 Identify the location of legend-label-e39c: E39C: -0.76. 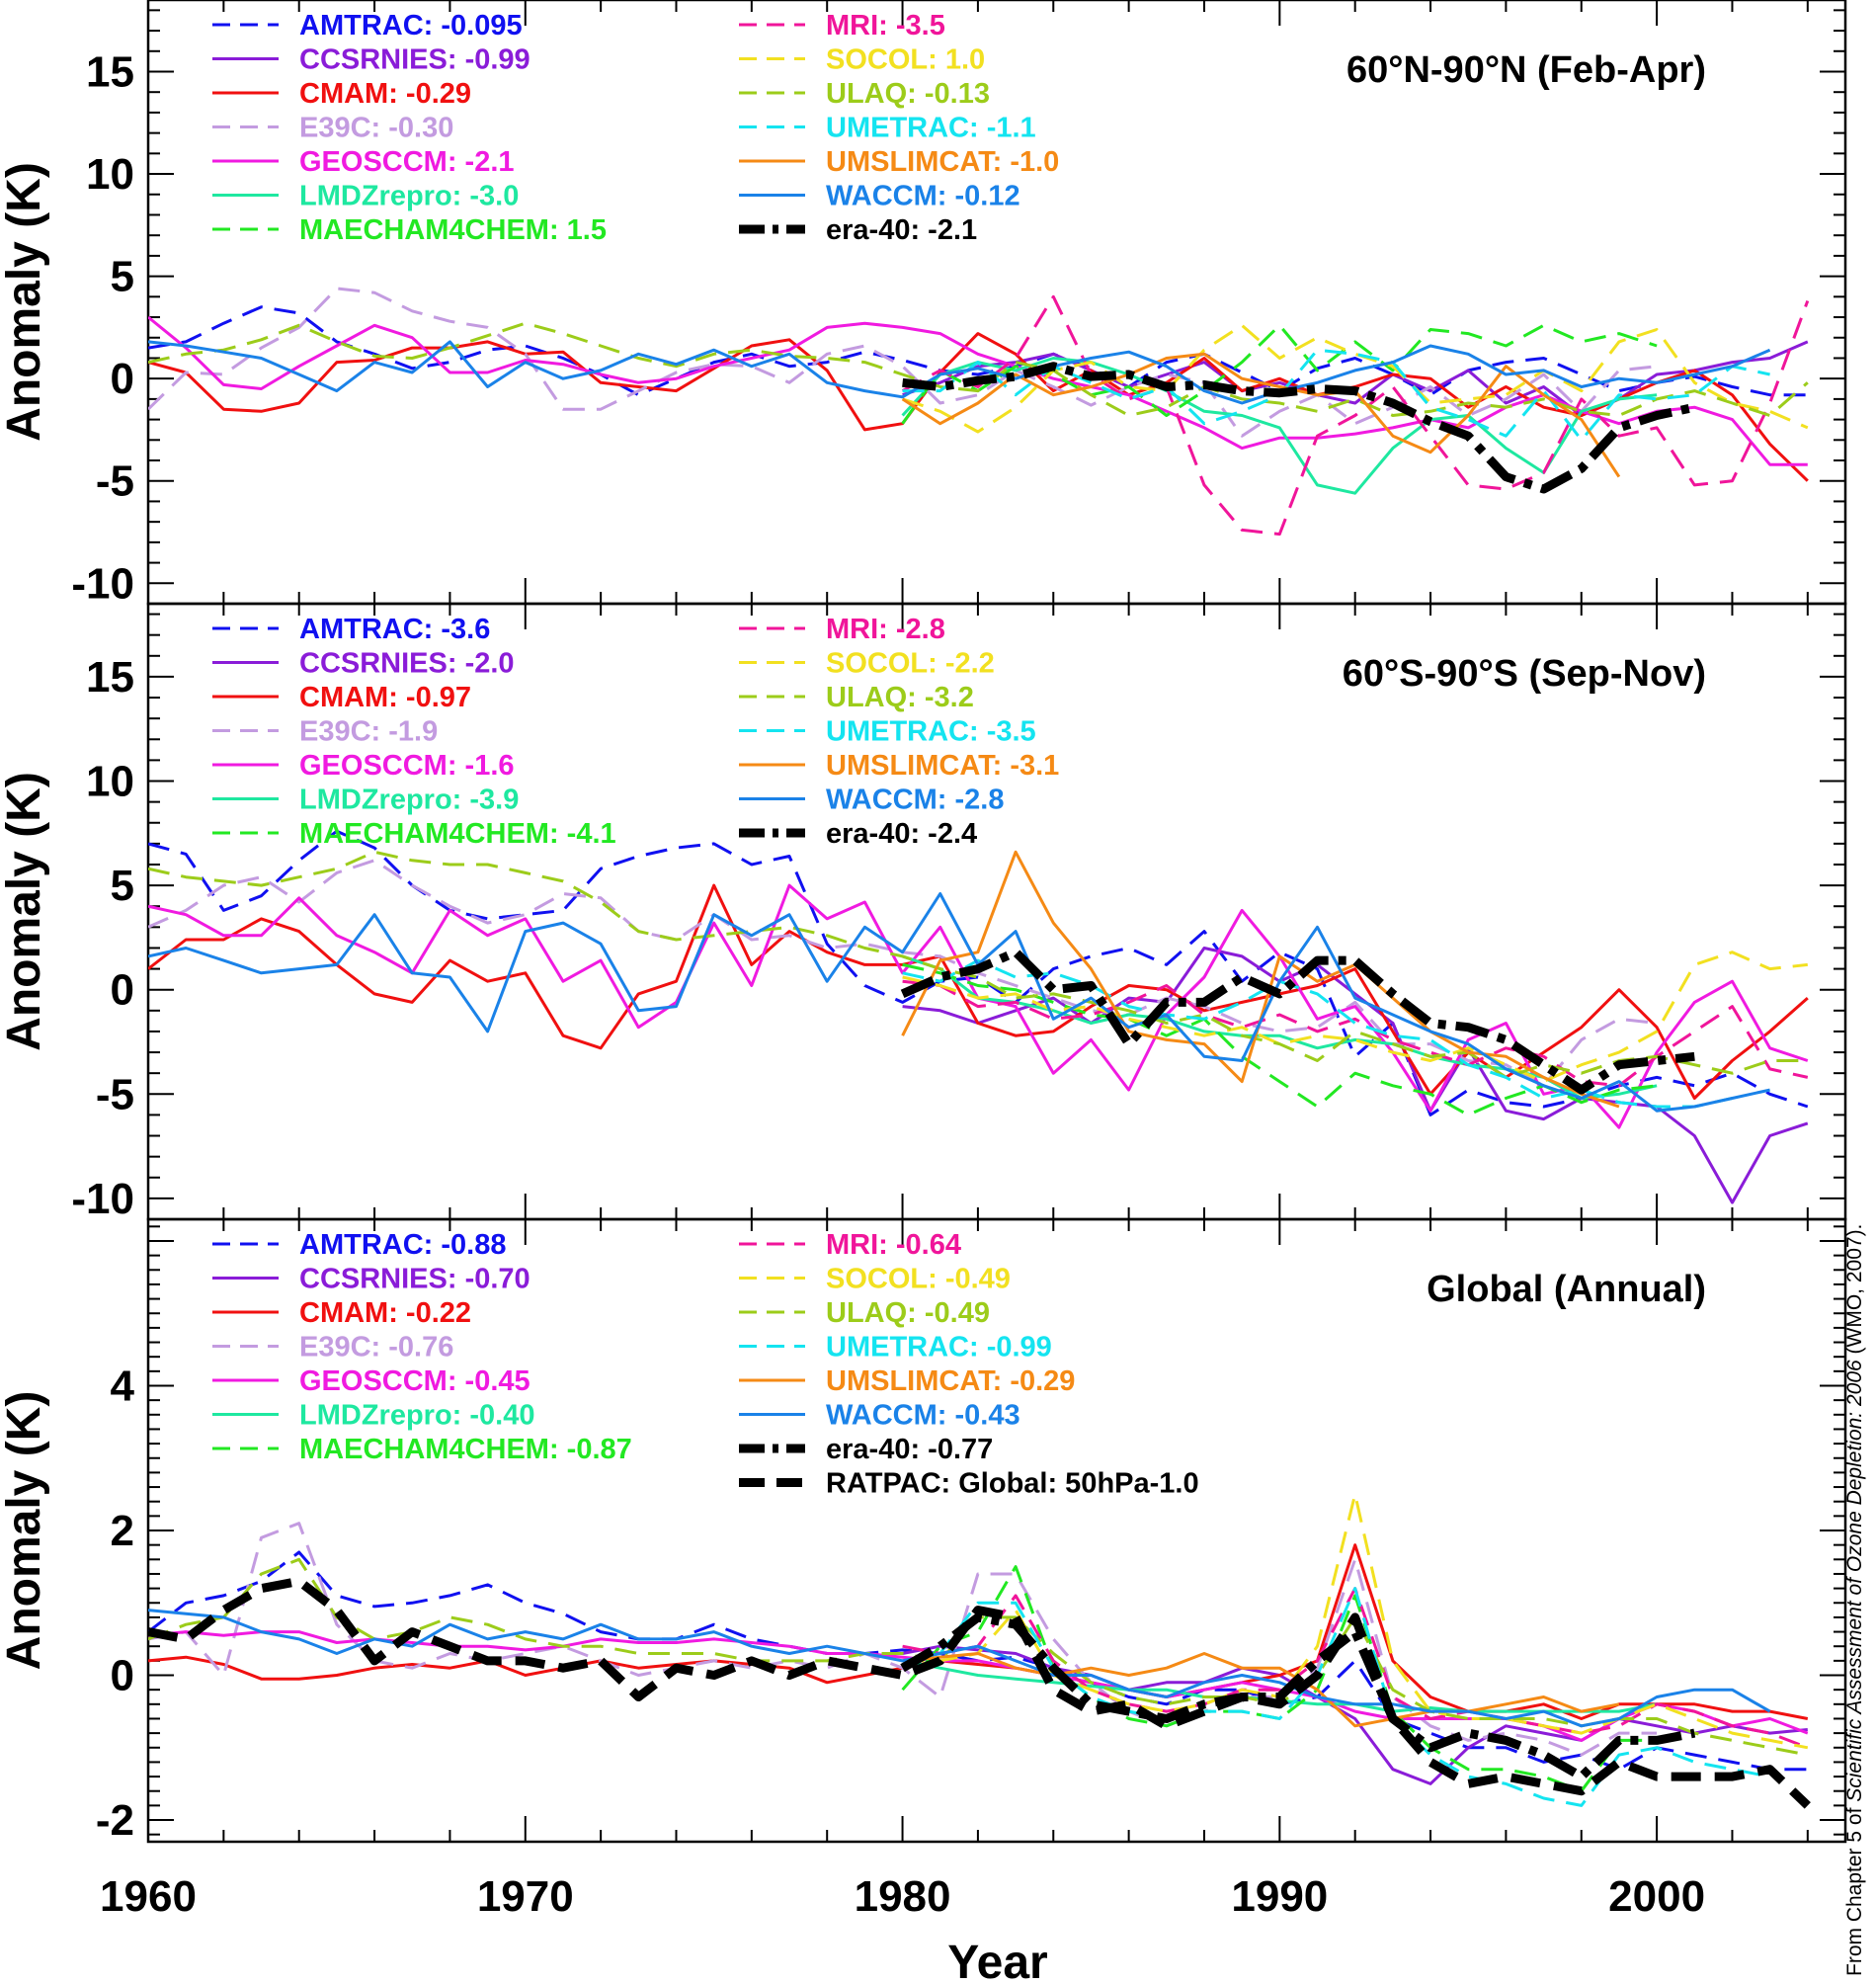
(376, 1348).